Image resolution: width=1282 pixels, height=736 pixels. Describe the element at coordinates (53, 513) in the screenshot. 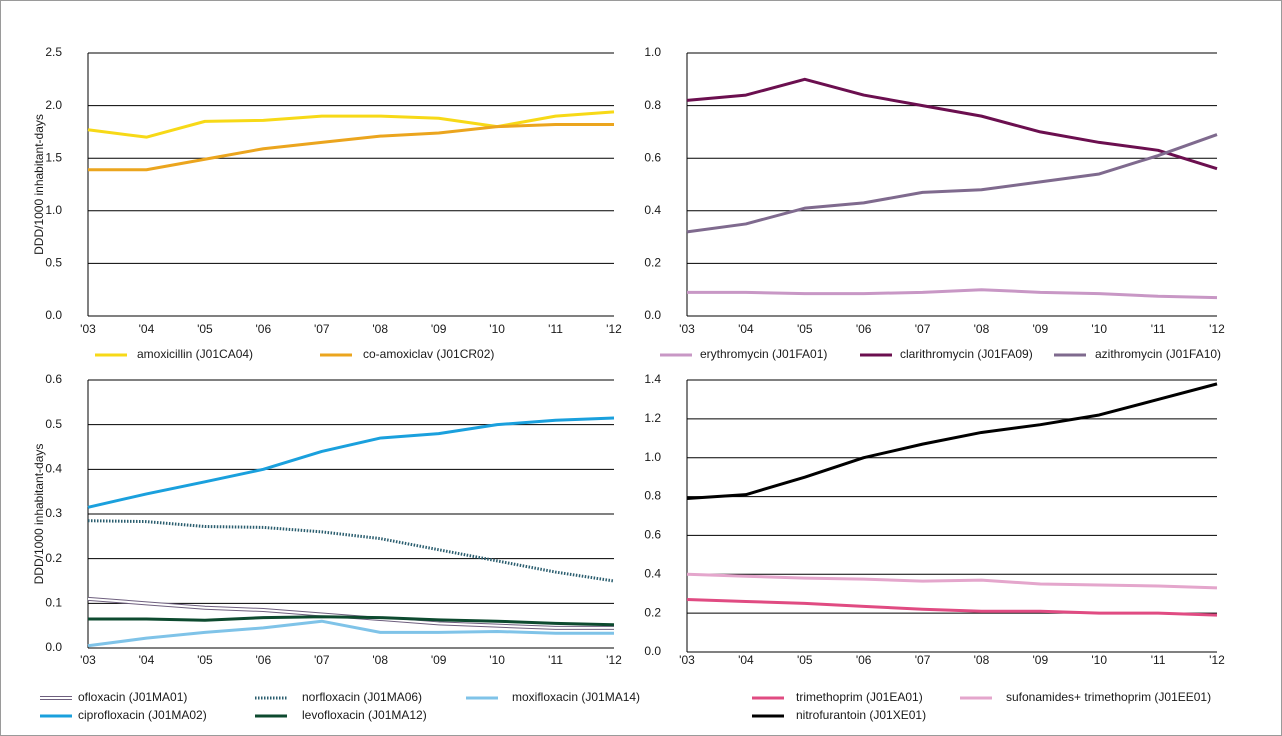

I see `y-tick-label: 0.3` at that location.